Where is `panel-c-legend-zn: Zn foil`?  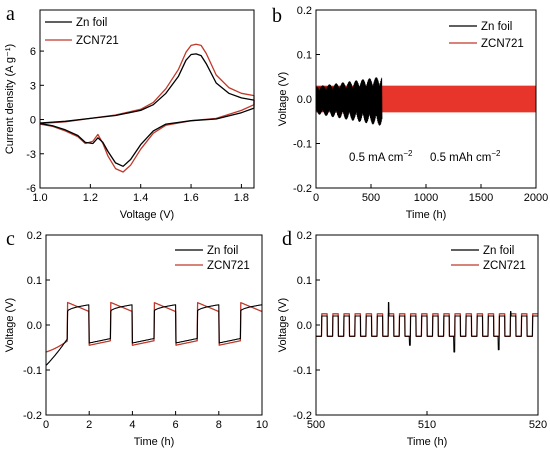 panel-c-legend-zn: Zn foil is located at coordinates (222, 251).